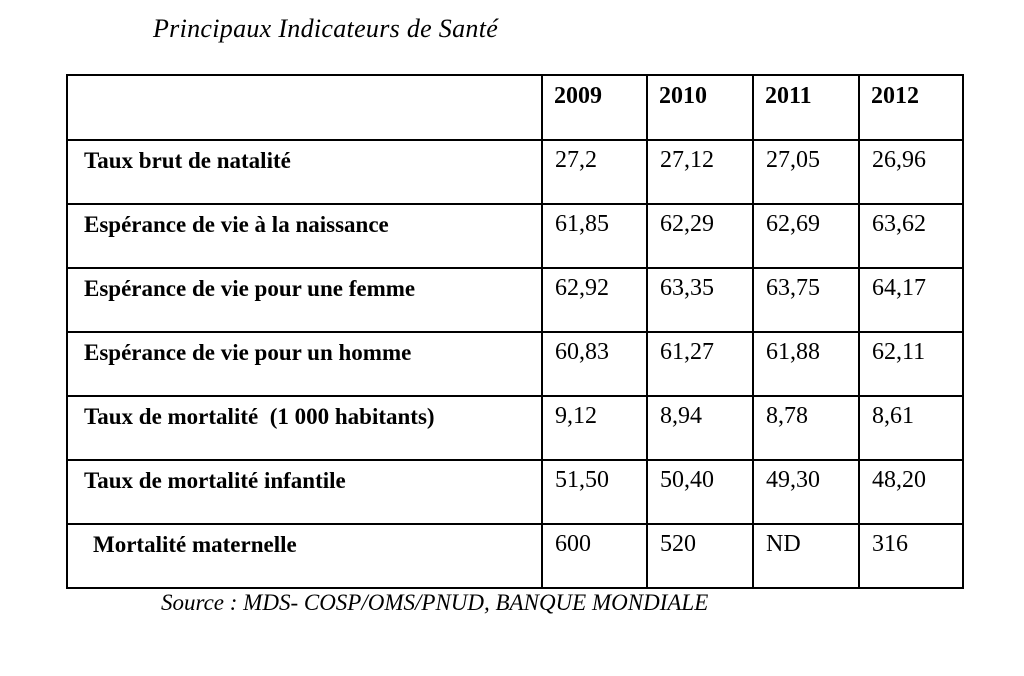  What do you see at coordinates (911, 236) in the screenshot?
I see `value-cell: 63,62` at bounding box center [911, 236].